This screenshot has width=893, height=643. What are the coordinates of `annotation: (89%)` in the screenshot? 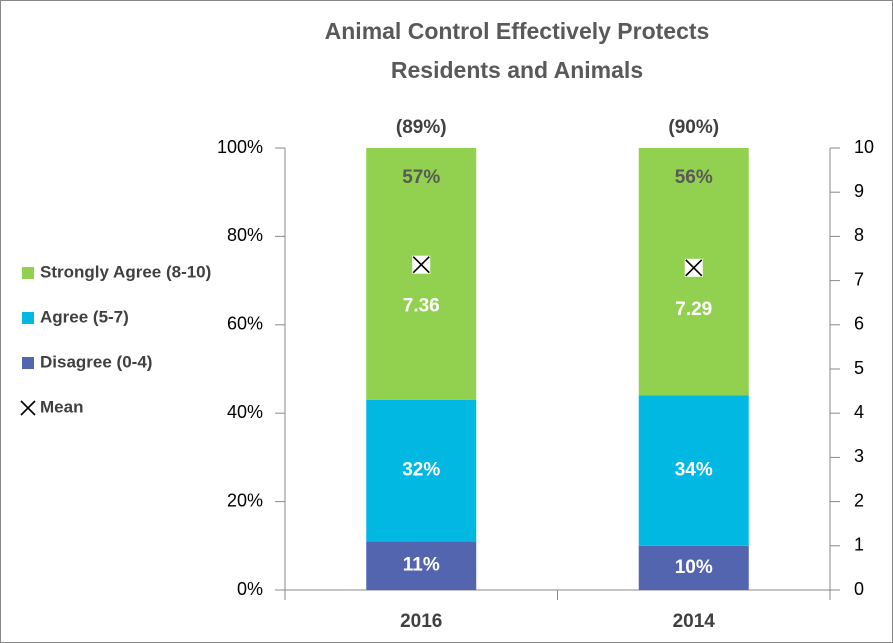 It's located at (421, 127).